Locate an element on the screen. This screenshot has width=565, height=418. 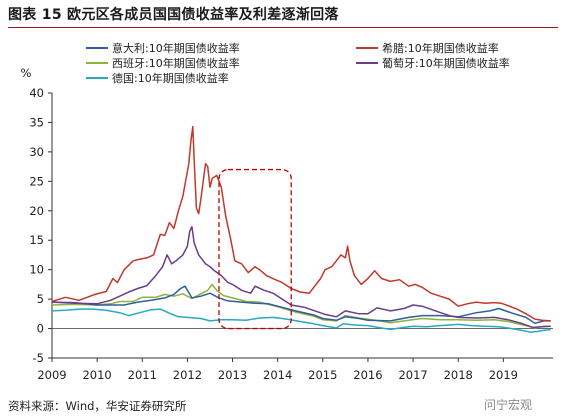
x-tick-label: 2009 is located at coordinates (51, 375).